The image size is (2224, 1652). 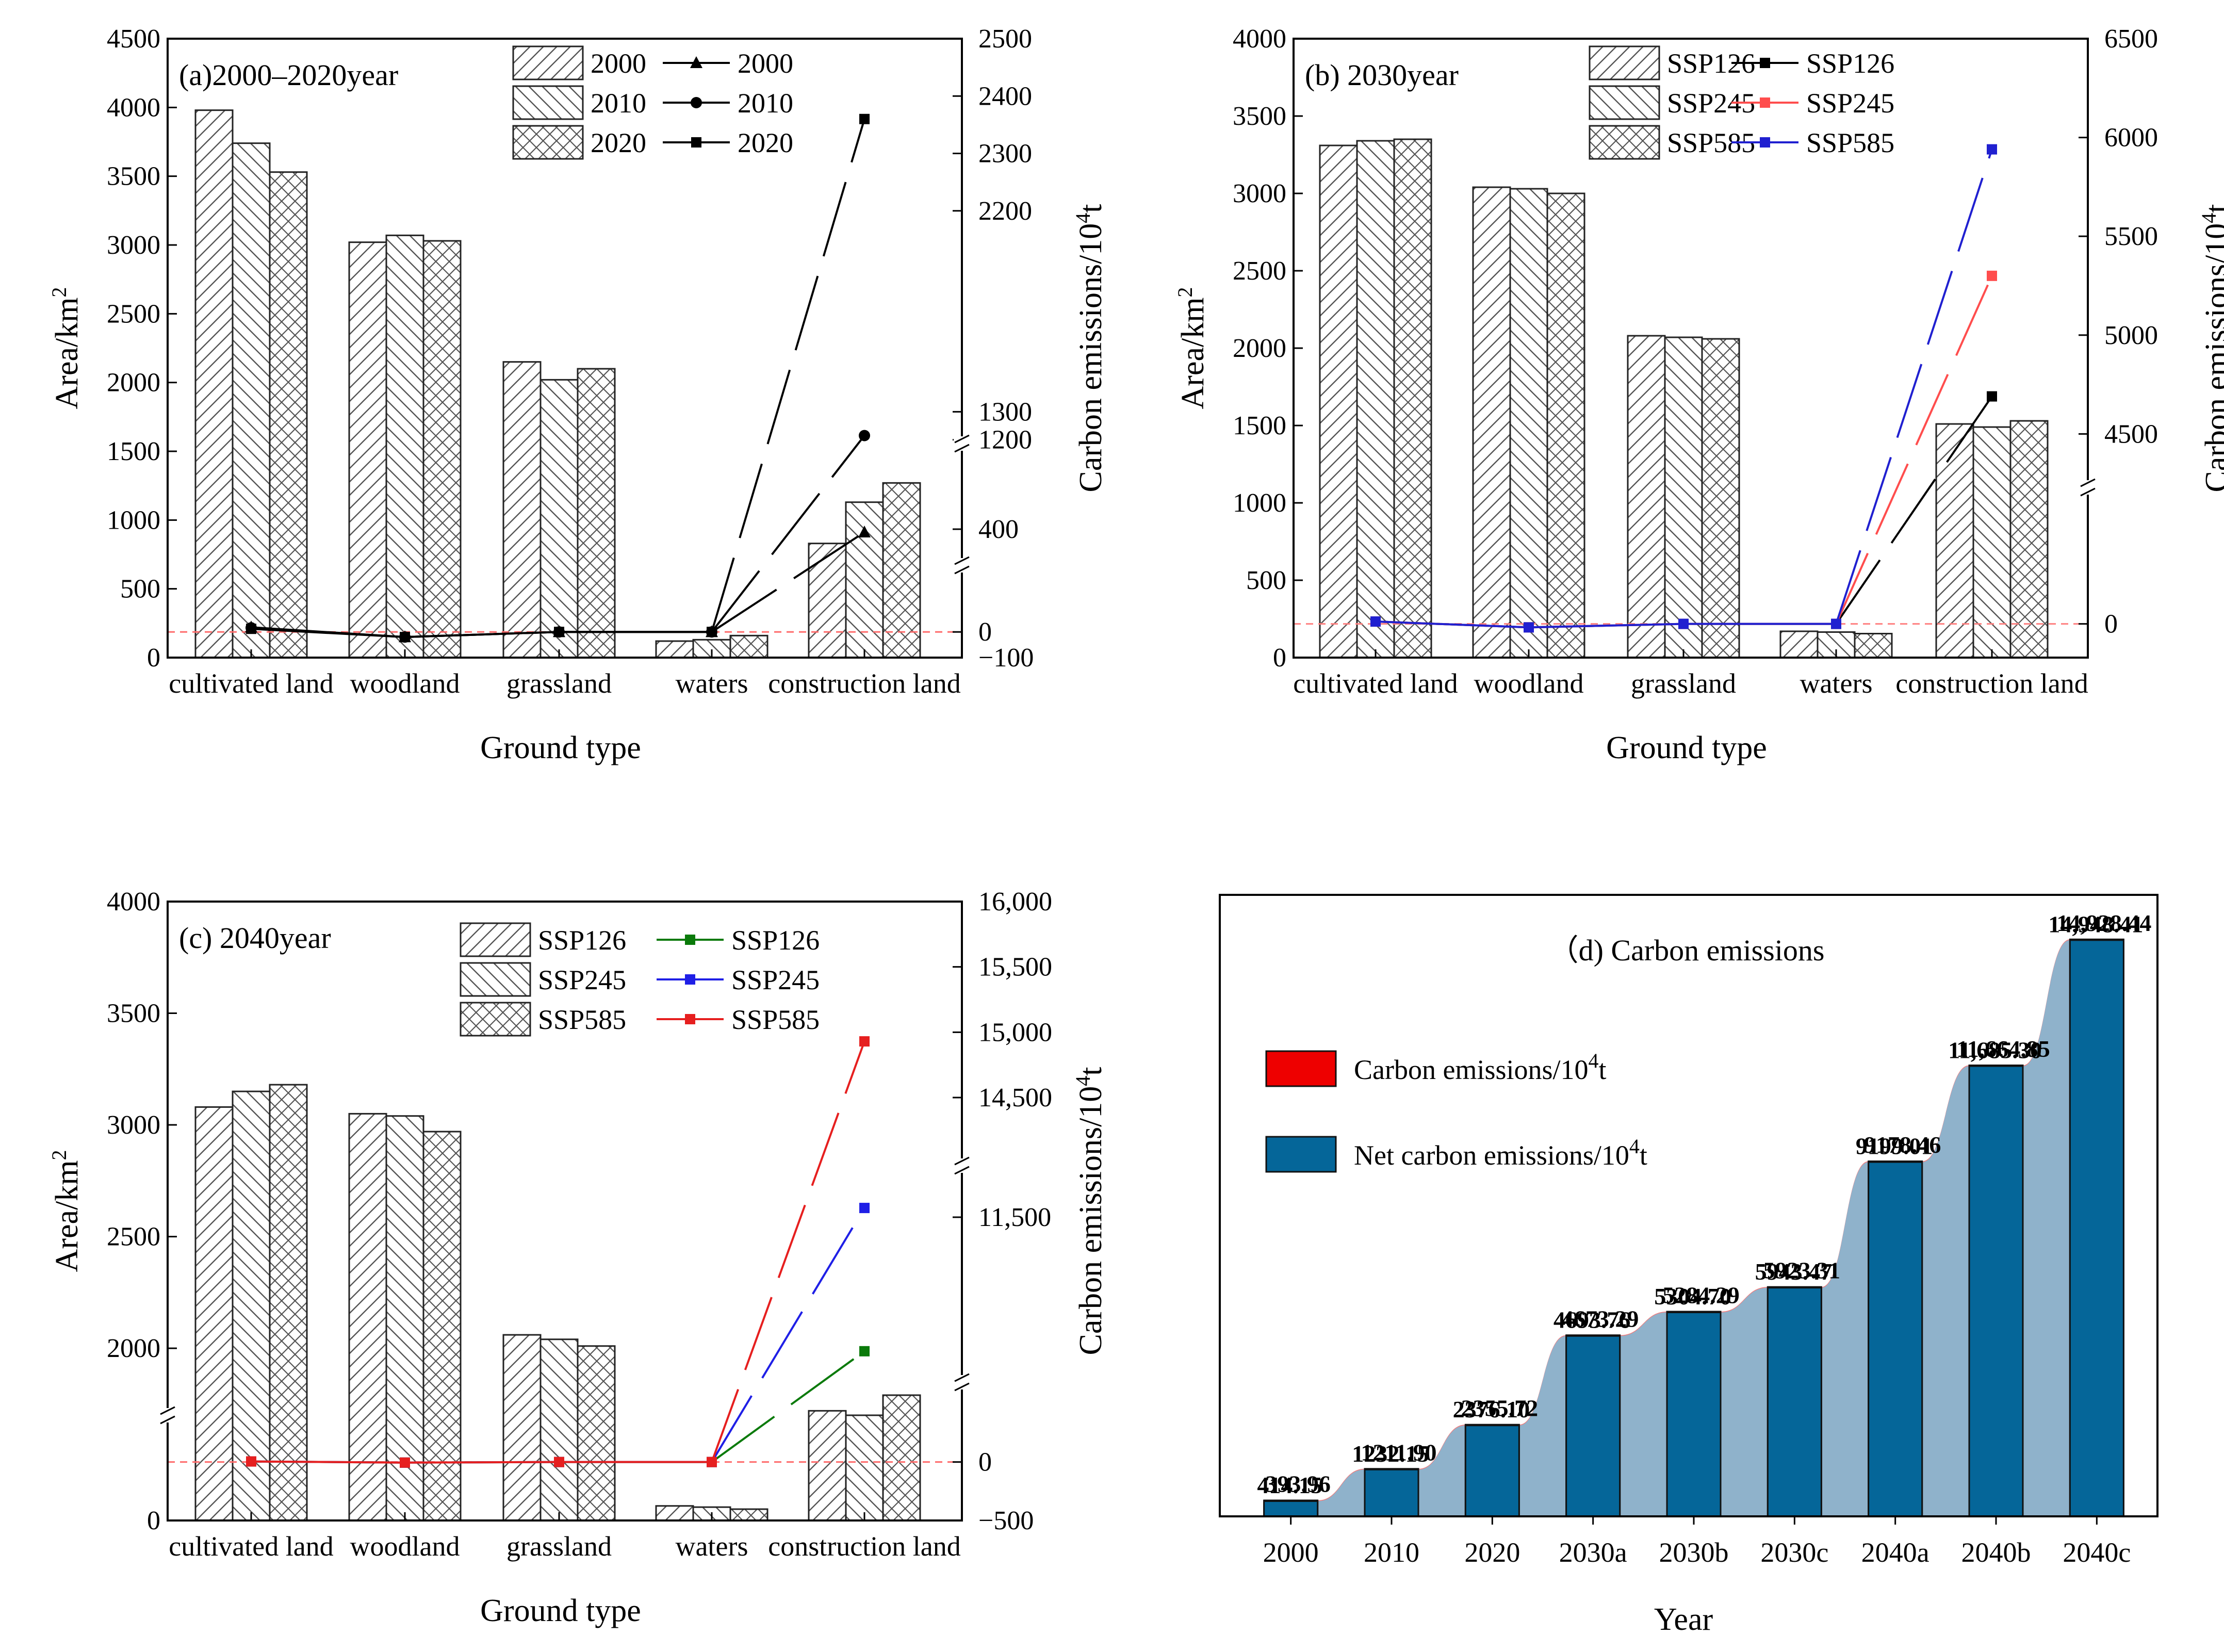 I want to click on panel-d-net-value-label: 11,664.85, so click(x=2003, y=1049).